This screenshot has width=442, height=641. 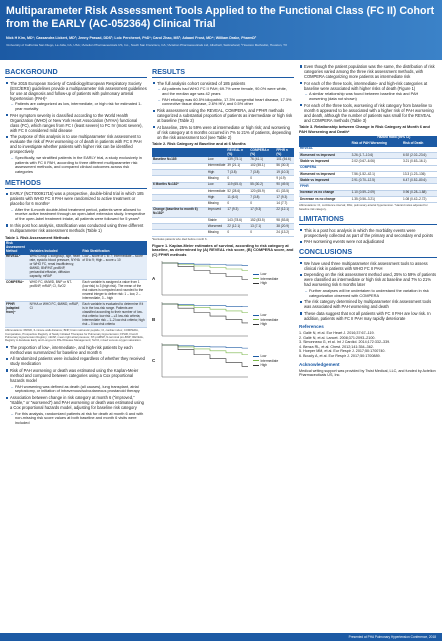 What do you see at coordinates (376, 175) in the screenshot?
I see `table-cell: 7.56 (1.52–42.1)` at bounding box center [376, 175].